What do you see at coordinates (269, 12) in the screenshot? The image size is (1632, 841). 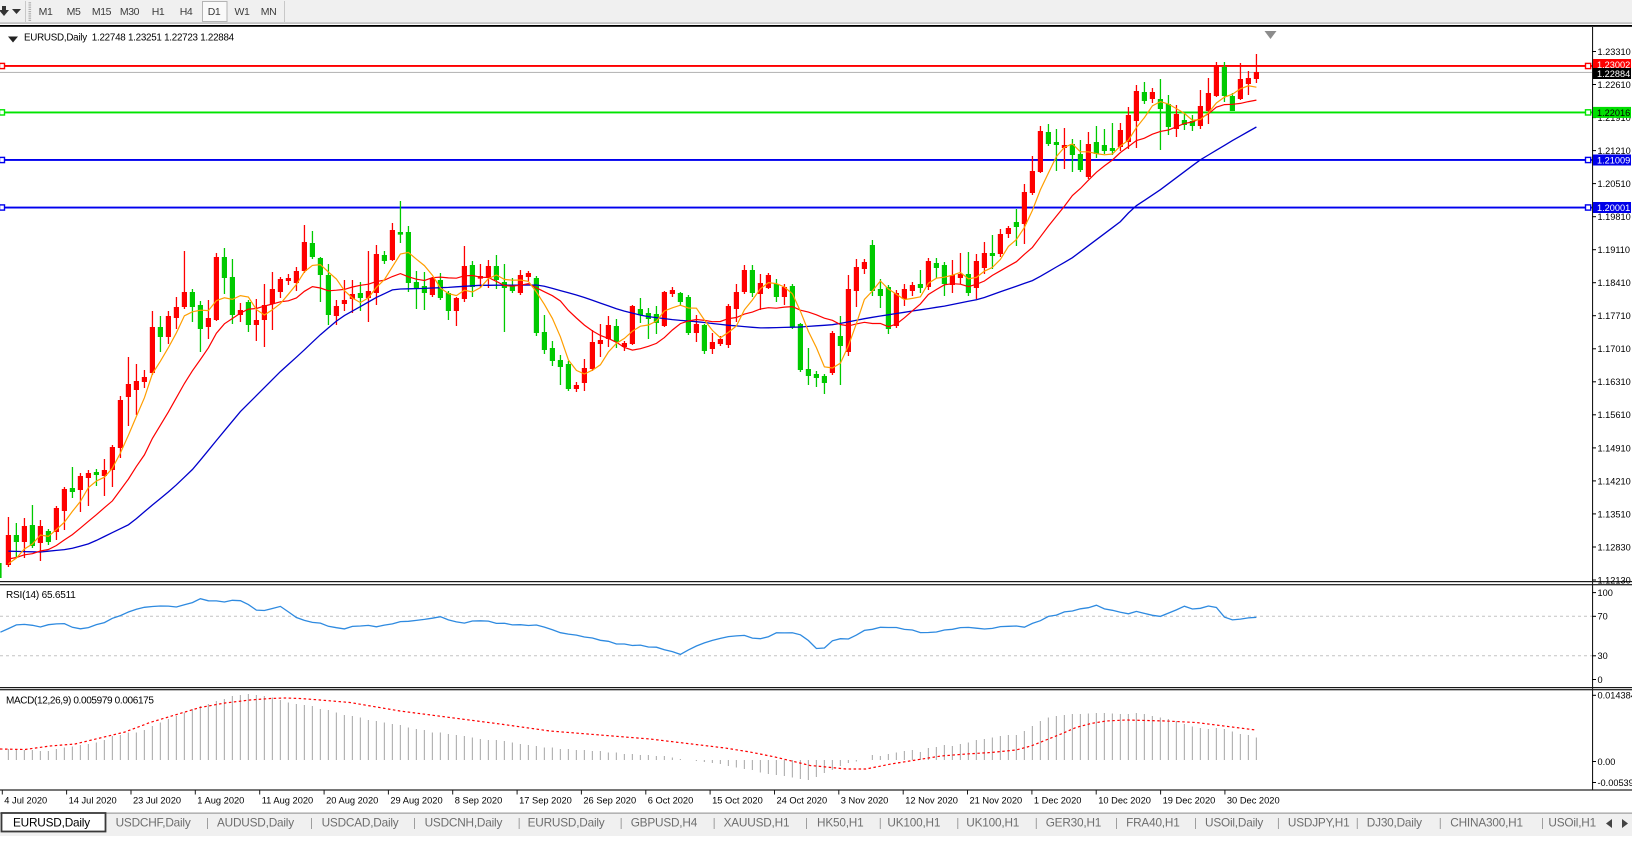 I see `svg-text: MN` at bounding box center [269, 12].